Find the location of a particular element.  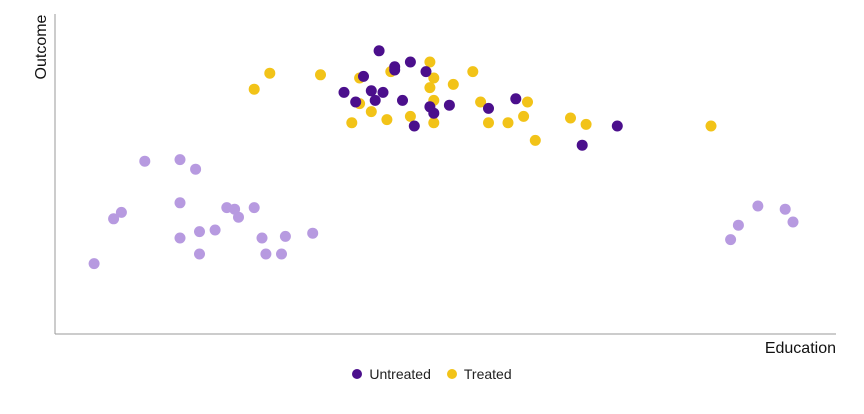

legend-swatch-untreated is located at coordinates (357, 374).